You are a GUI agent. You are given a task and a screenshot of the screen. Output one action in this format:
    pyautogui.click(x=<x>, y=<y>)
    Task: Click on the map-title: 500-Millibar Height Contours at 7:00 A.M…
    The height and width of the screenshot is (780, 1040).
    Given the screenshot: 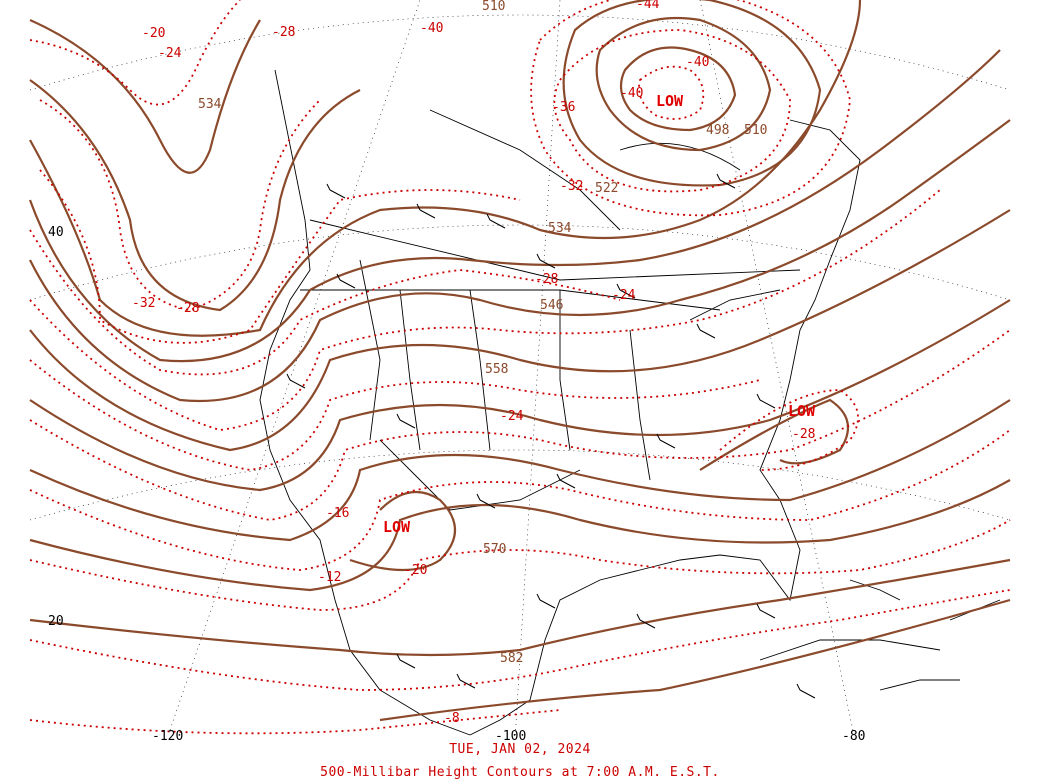 What is the action you would take?
    pyautogui.click(x=520, y=772)
    